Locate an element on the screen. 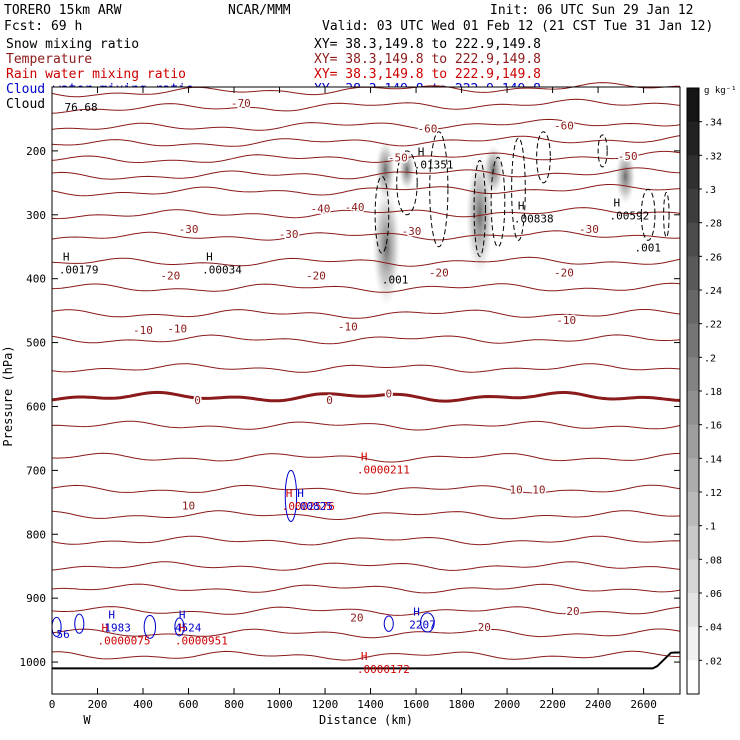 This screenshot has width=740, height=740. max-value: .001 is located at coordinates (647, 247).